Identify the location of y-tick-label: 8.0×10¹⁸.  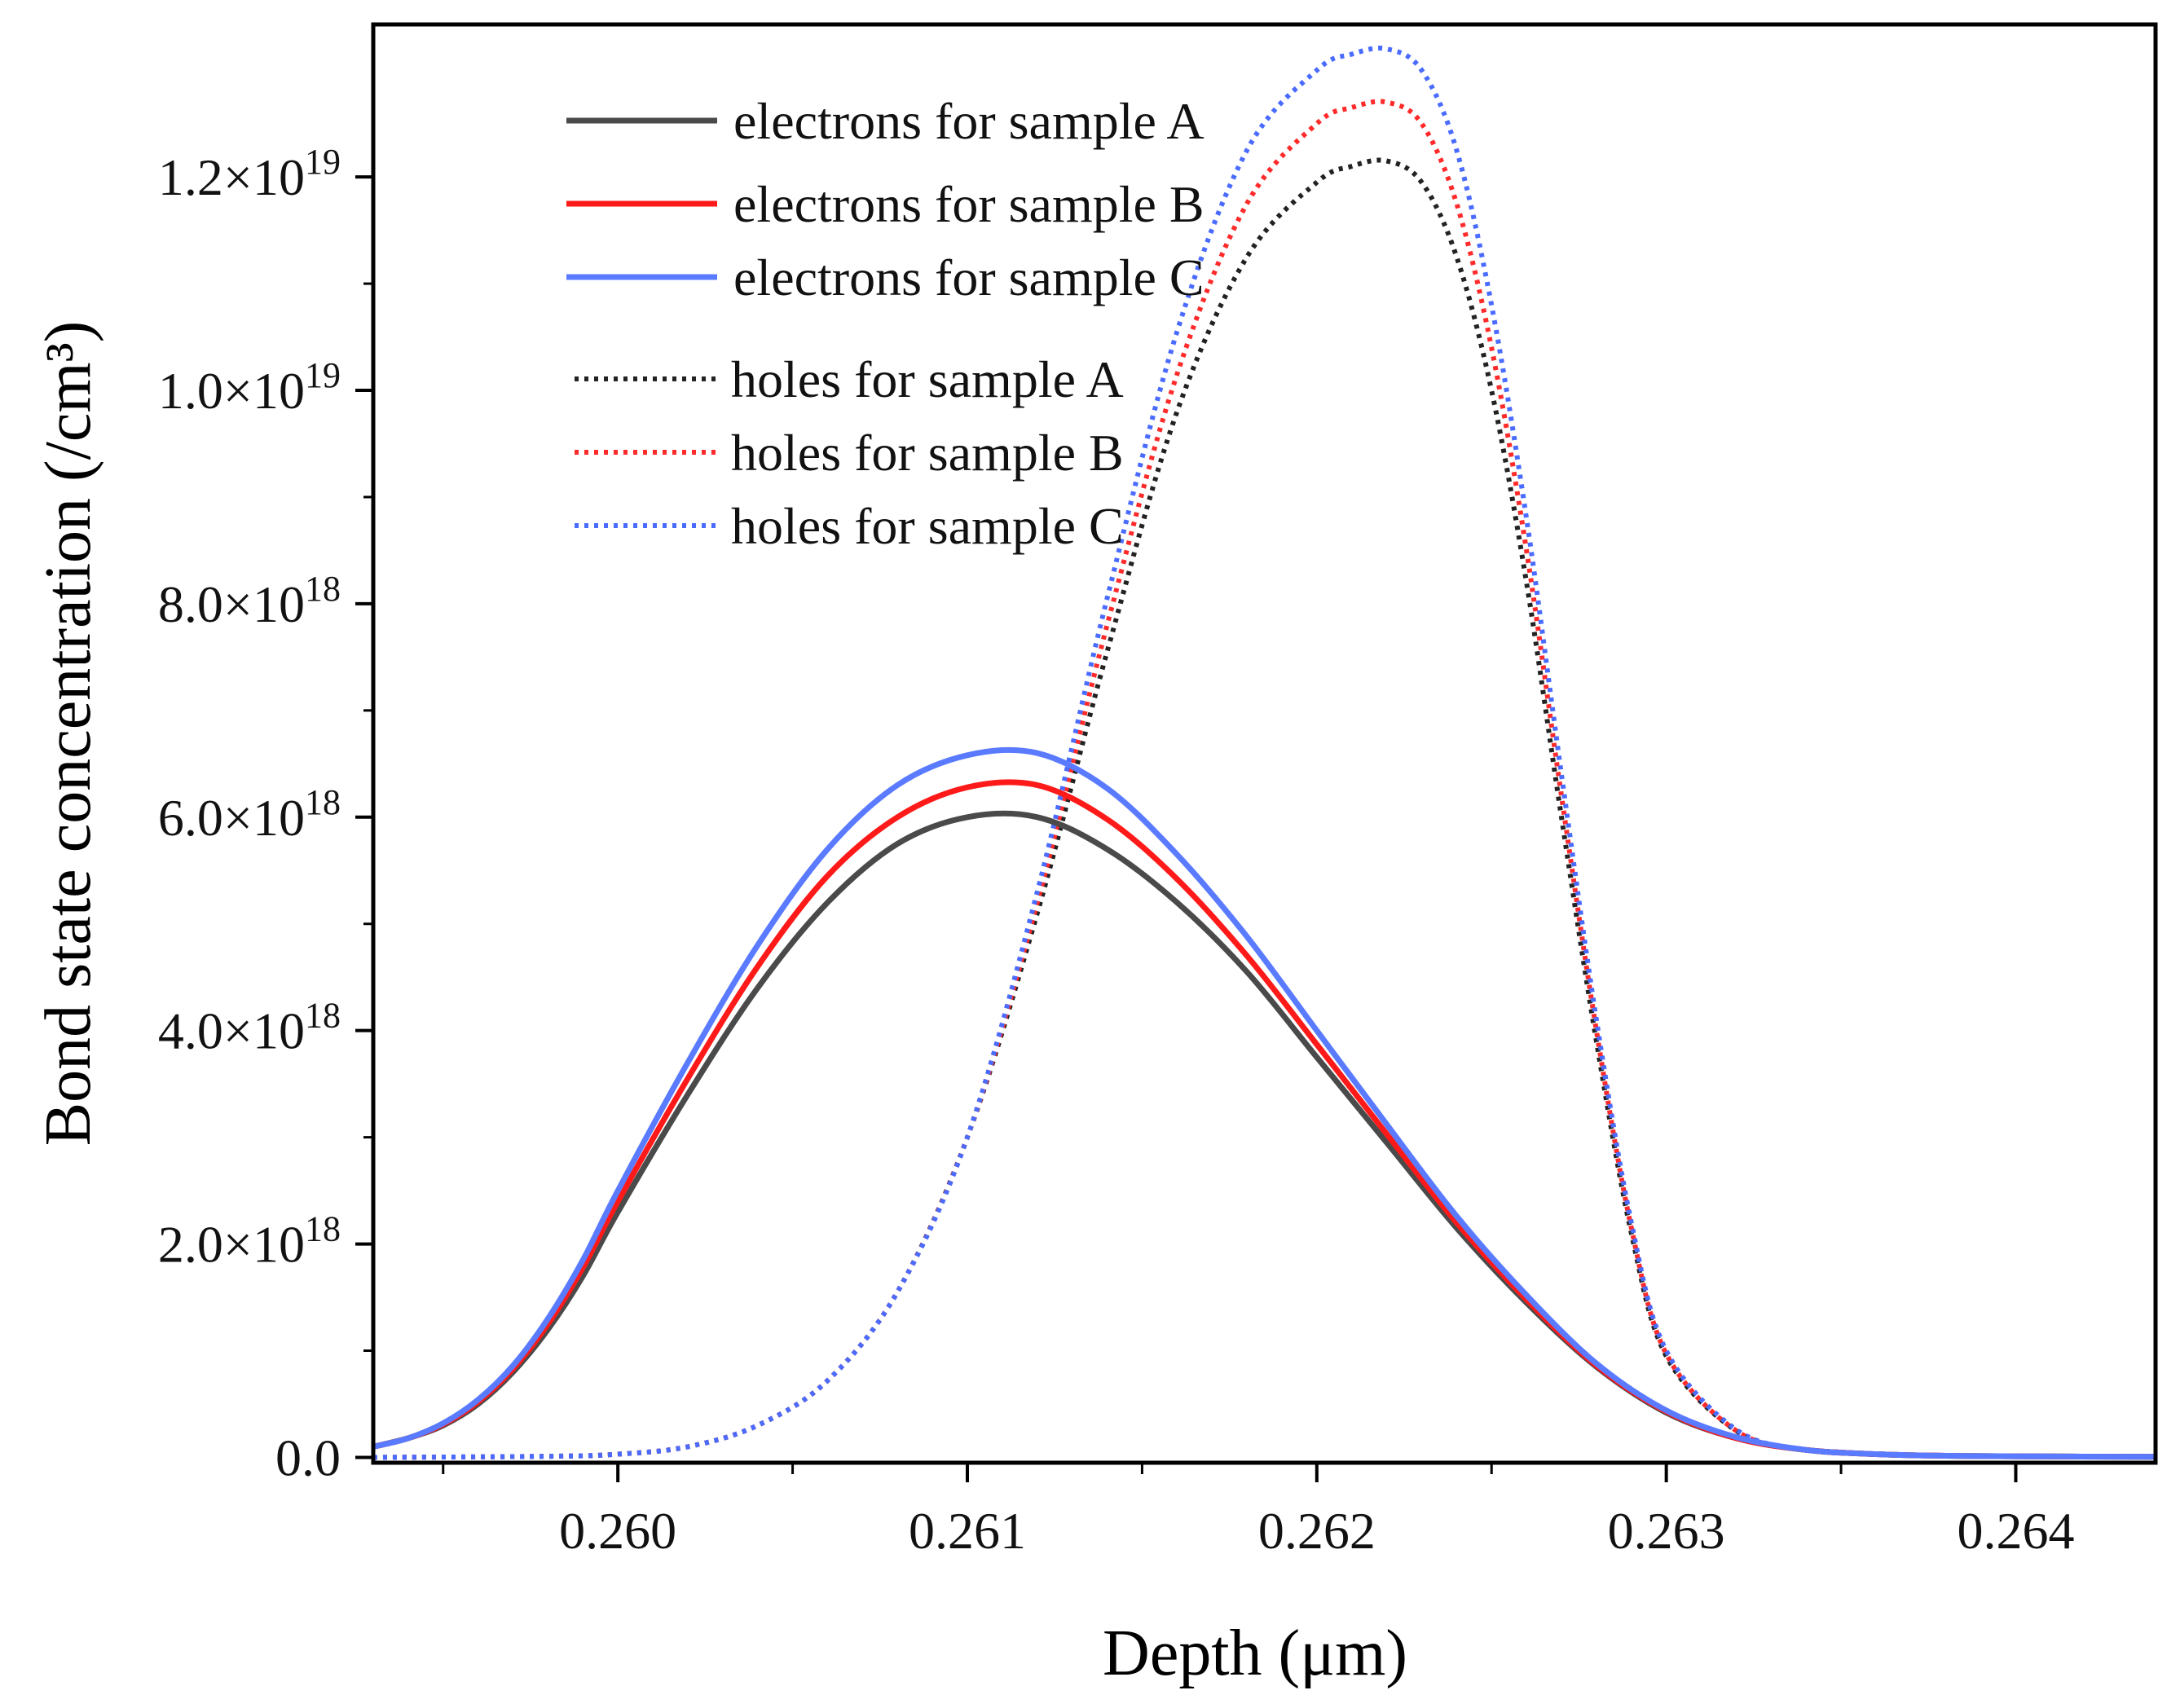
(249, 601).